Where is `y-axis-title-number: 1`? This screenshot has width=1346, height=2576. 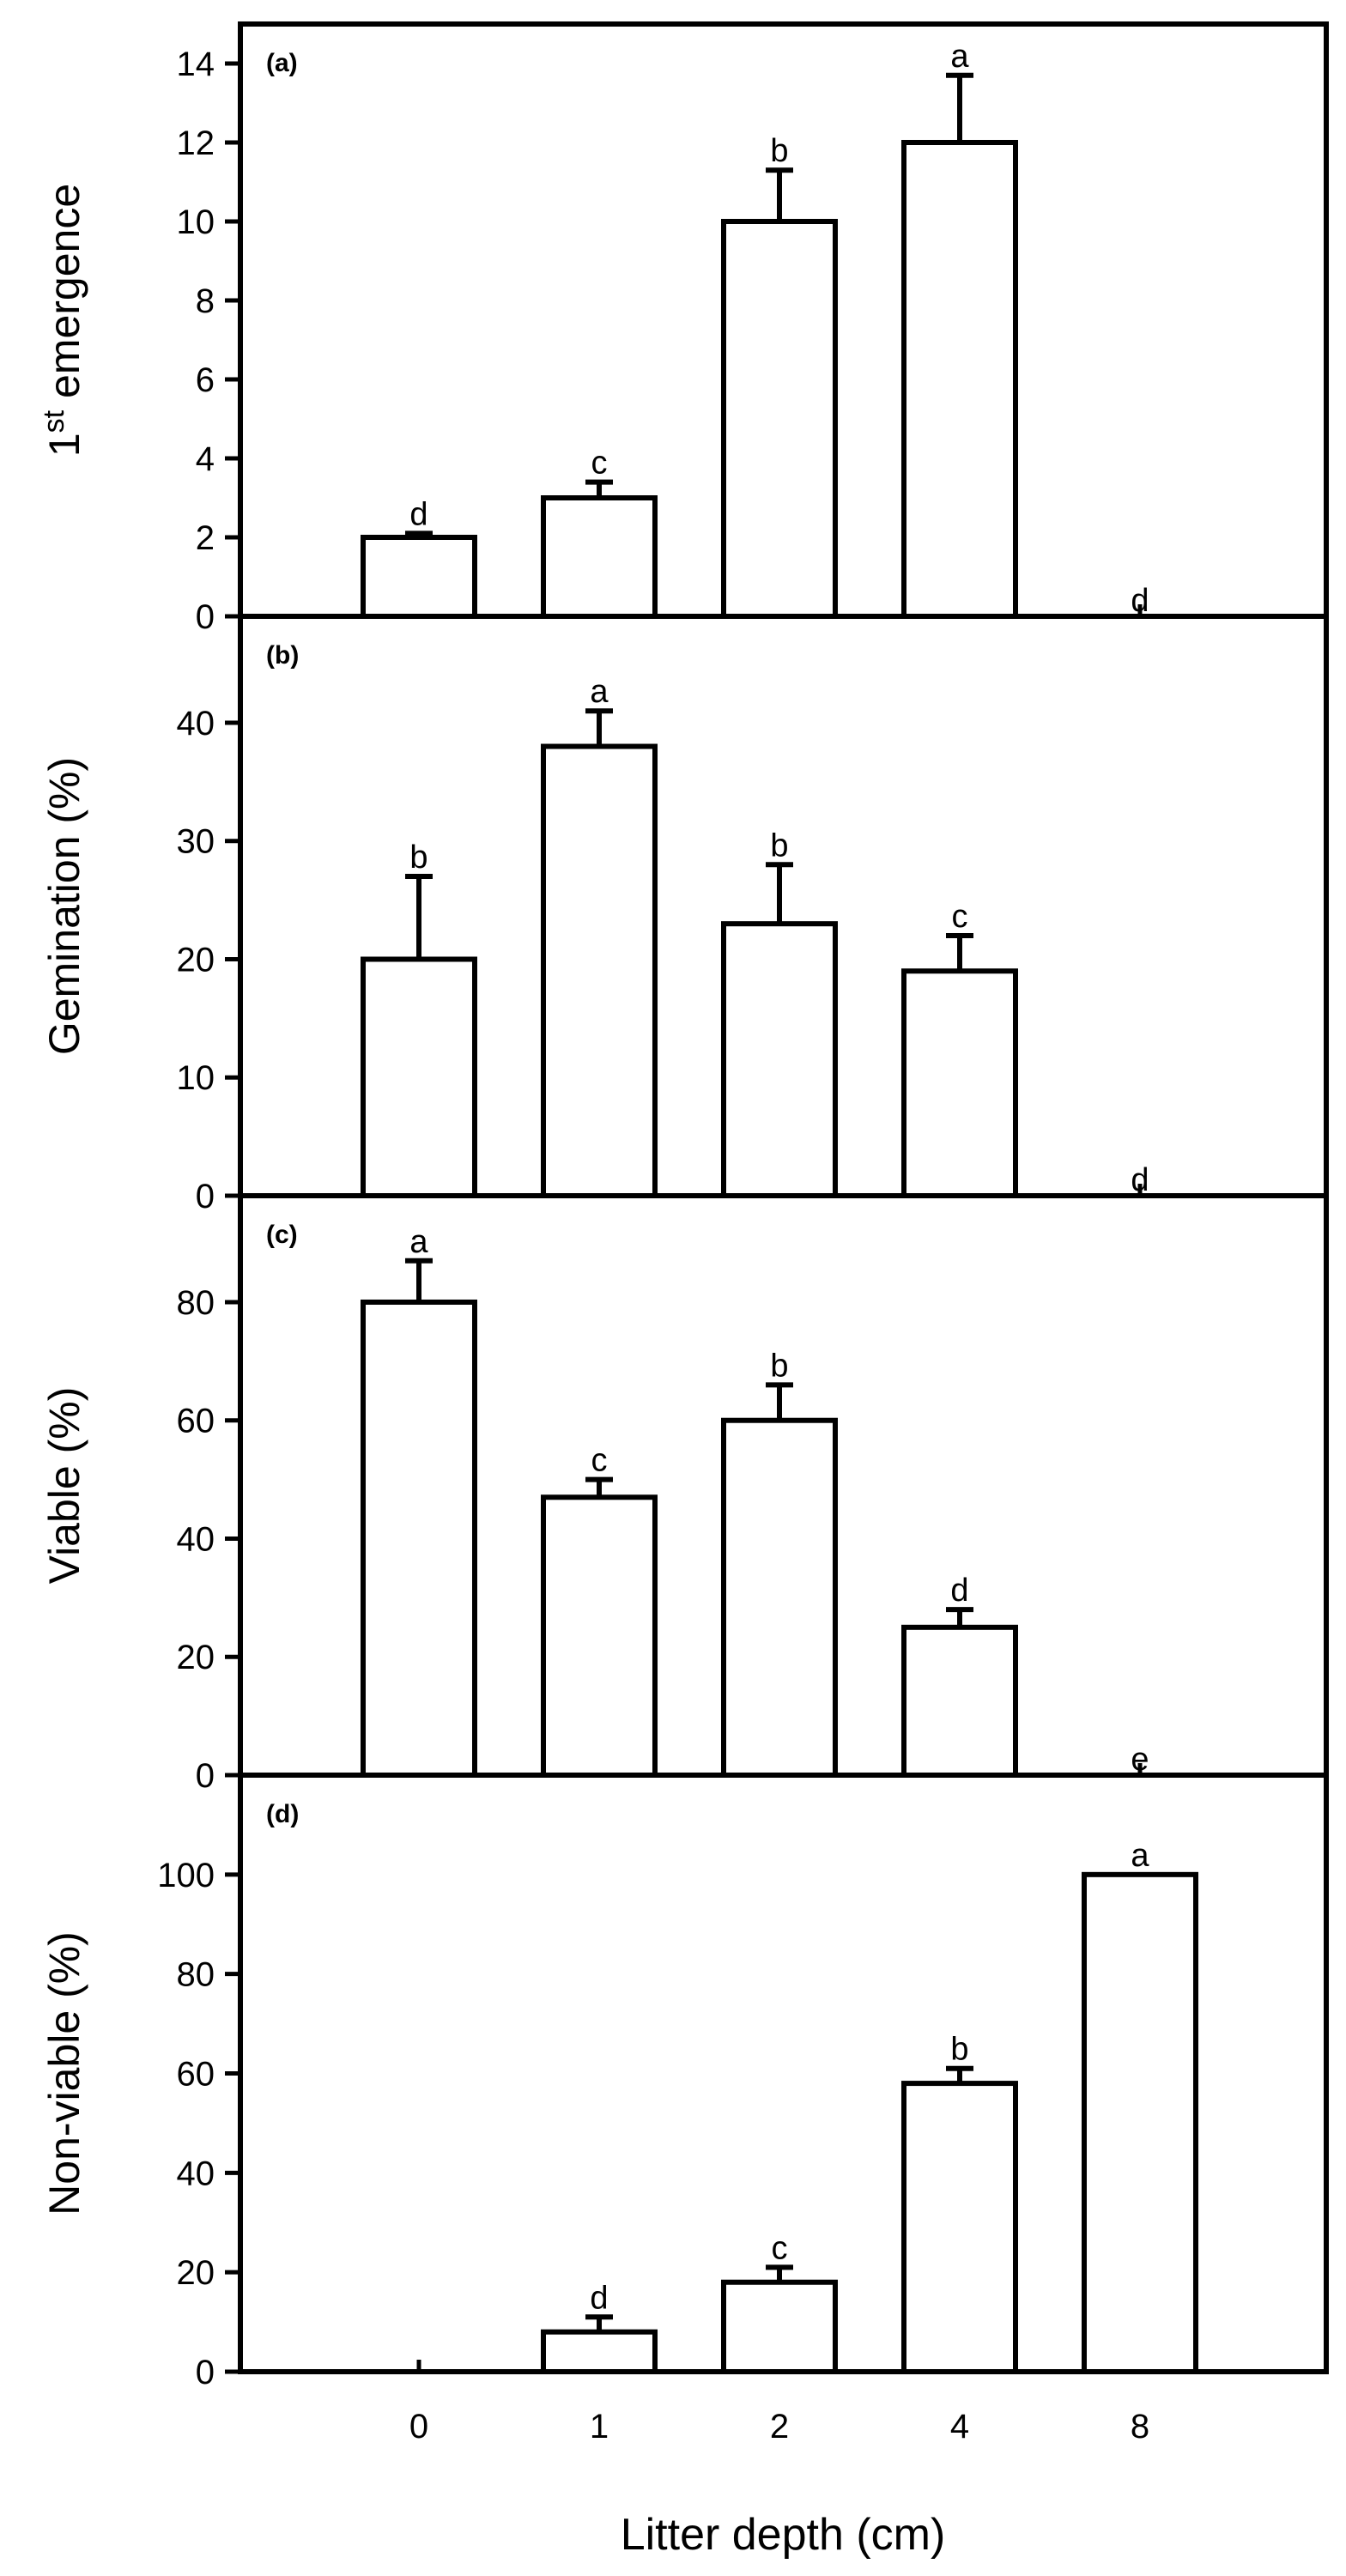 y-axis-title-number: 1 is located at coordinates (64, 445).